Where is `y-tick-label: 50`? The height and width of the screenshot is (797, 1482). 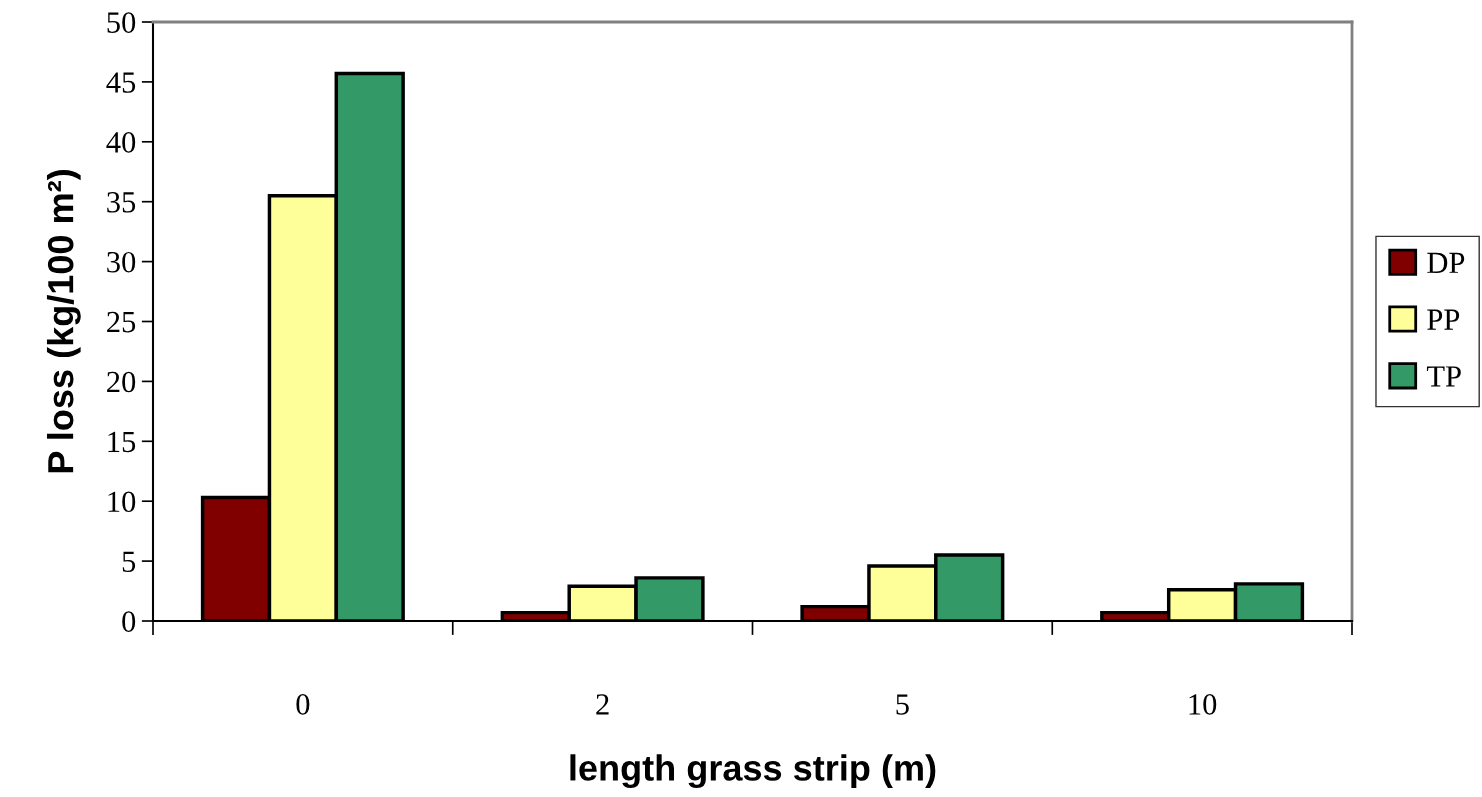
y-tick-label: 50 is located at coordinates (121, 22).